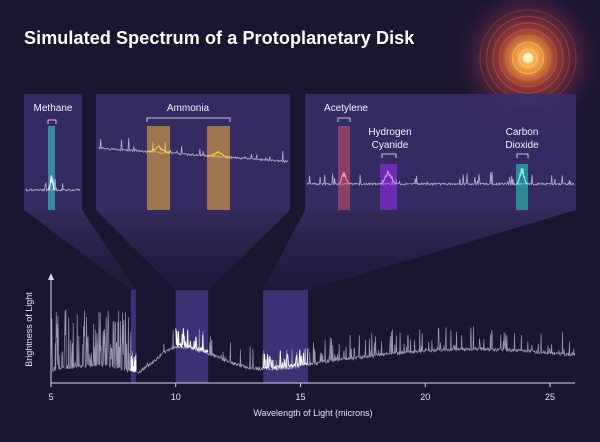  What do you see at coordinates (176, 397) in the screenshot?
I see `x-tick-label: 10` at bounding box center [176, 397].